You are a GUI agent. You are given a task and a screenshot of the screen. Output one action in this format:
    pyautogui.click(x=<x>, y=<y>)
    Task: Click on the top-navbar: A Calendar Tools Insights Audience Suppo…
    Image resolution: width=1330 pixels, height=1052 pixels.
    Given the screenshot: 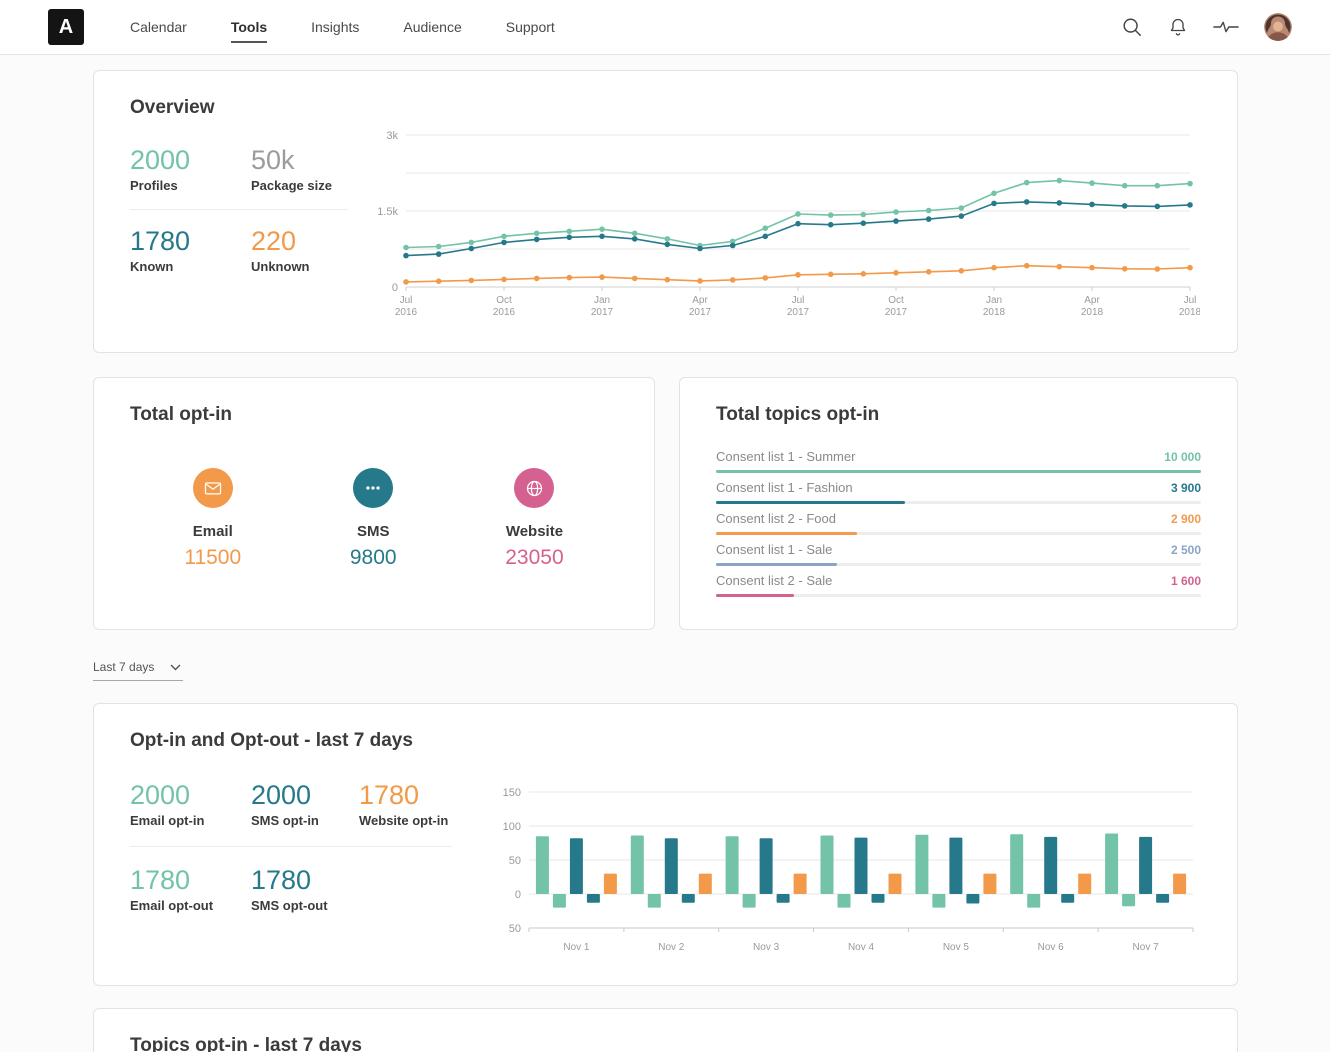 What is the action you would take?
    pyautogui.click(x=665, y=27)
    